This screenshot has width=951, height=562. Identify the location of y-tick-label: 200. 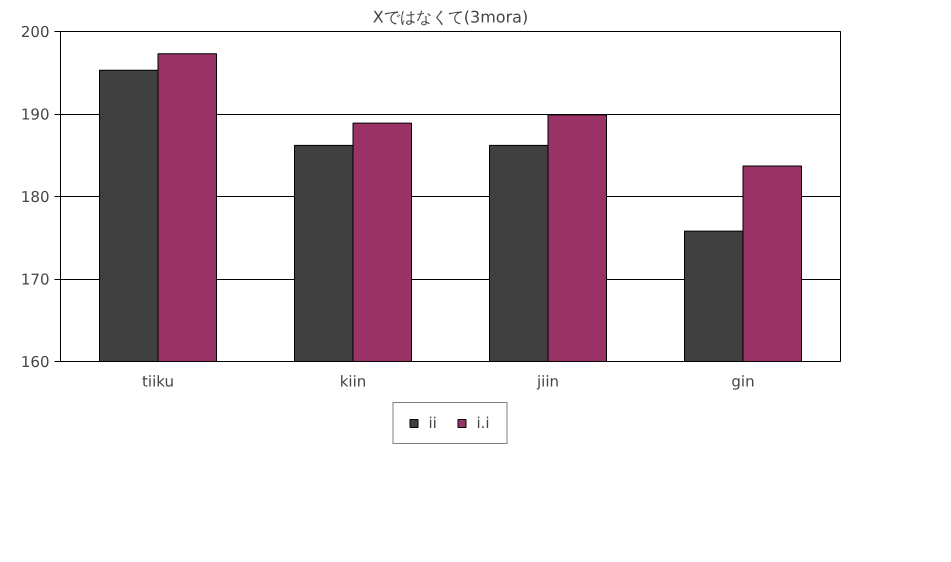
(35, 32).